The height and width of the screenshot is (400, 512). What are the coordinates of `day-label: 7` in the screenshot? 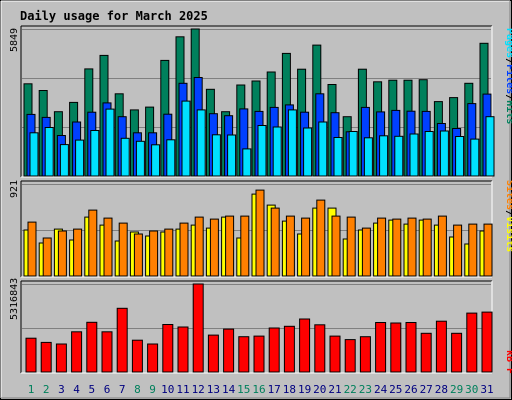 It's located at (122, 389).